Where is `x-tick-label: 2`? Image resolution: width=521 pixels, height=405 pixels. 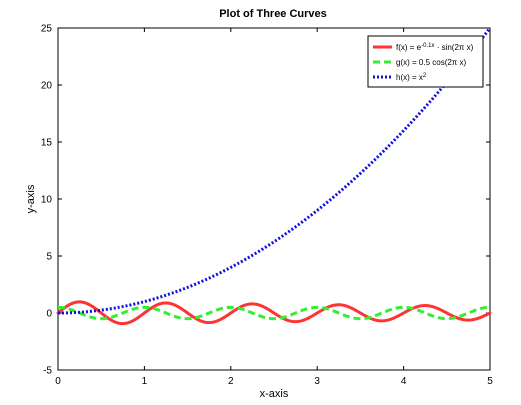
x-tick-label: 2 is located at coordinates (231, 381).